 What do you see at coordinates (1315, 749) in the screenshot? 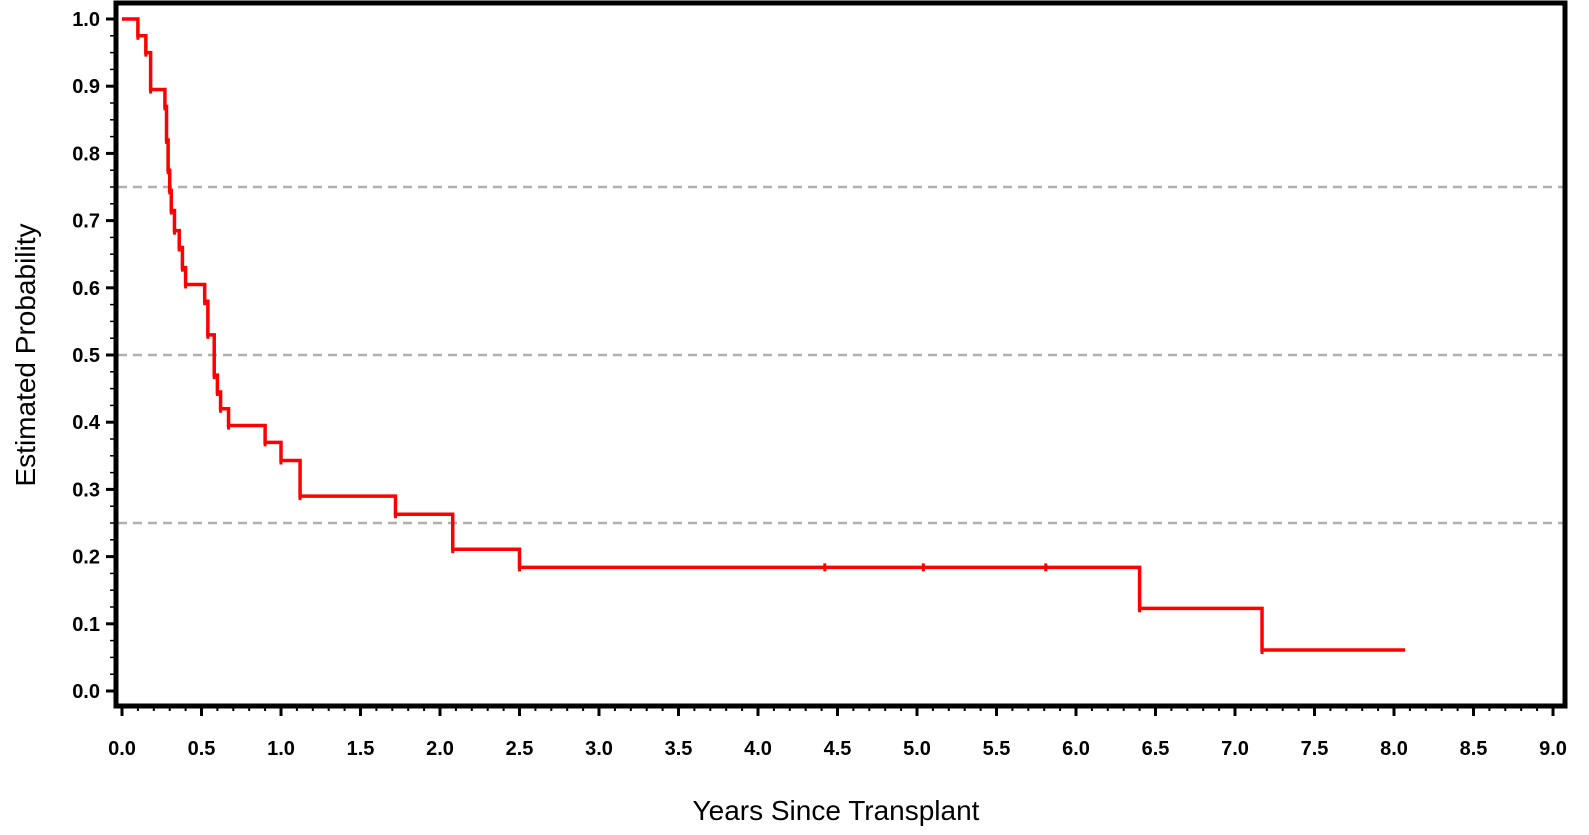
I see `x-tick-label: 7.5` at bounding box center [1315, 749].